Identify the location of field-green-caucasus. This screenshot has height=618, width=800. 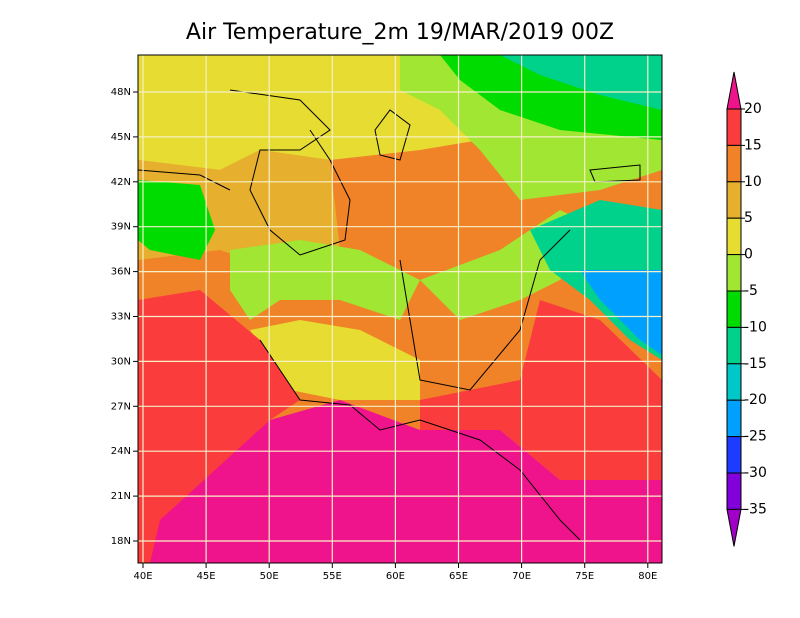
(176, 220).